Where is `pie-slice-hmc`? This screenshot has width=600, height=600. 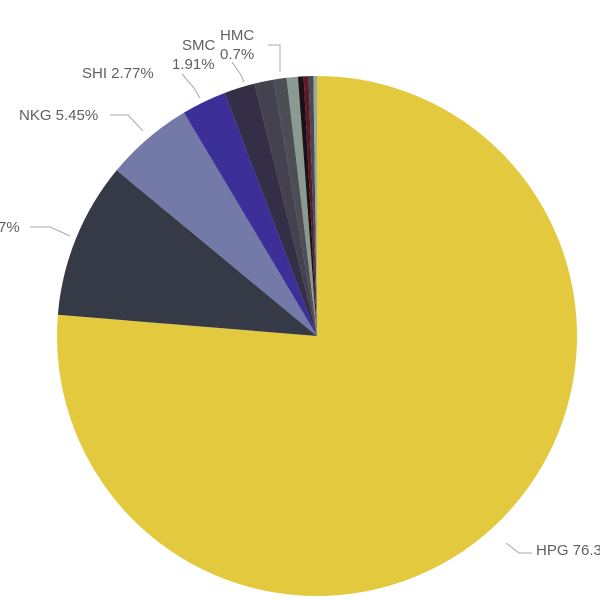 pie-slice-hmc is located at coordinates (301, 206).